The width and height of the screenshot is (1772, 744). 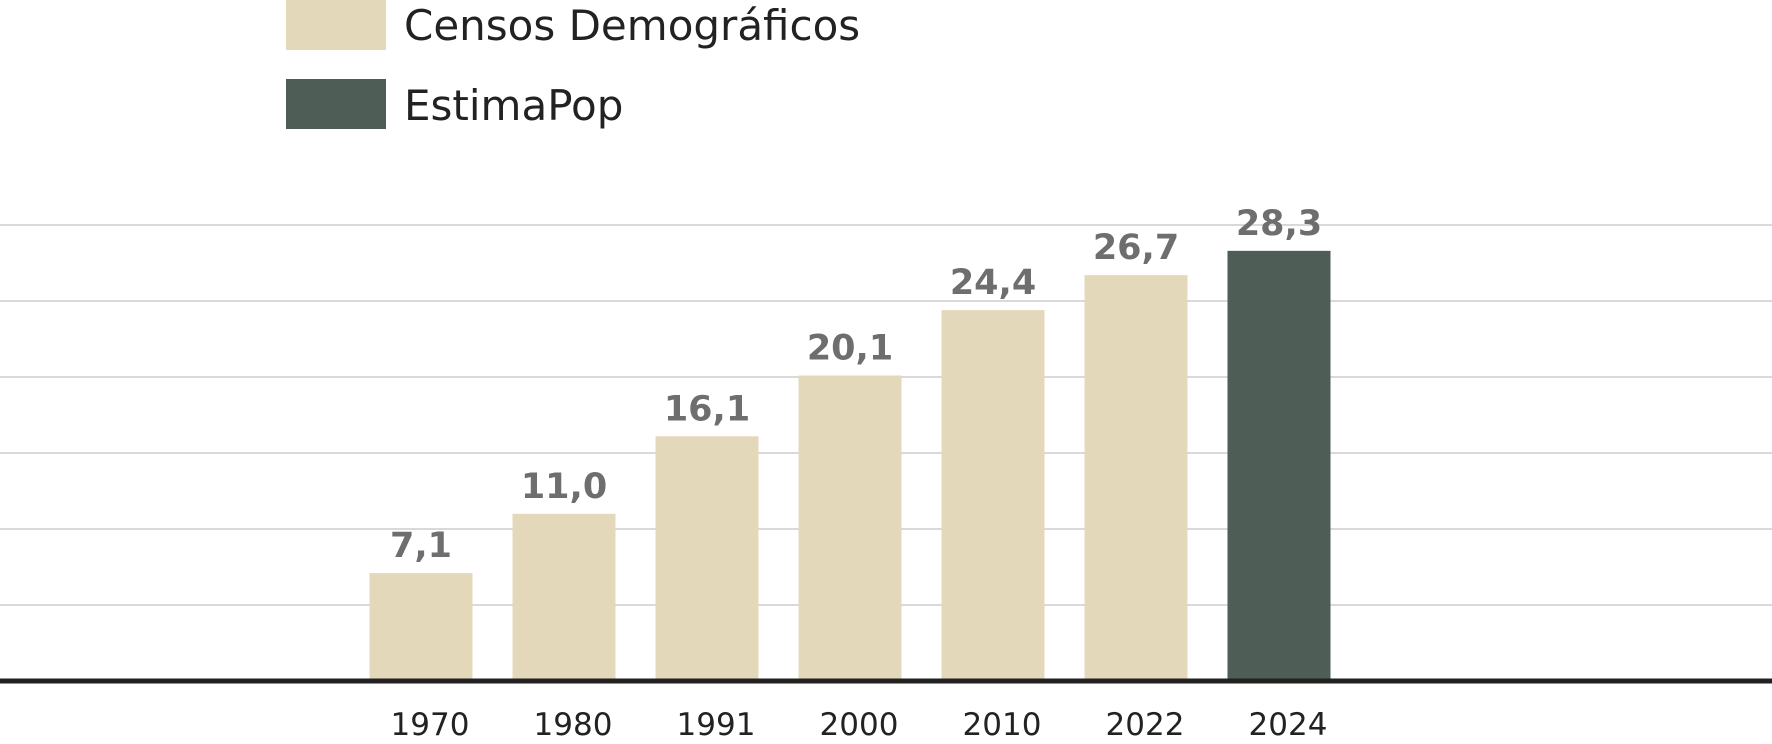 I want to click on x-tick-1980: 1980, so click(x=573, y=725).